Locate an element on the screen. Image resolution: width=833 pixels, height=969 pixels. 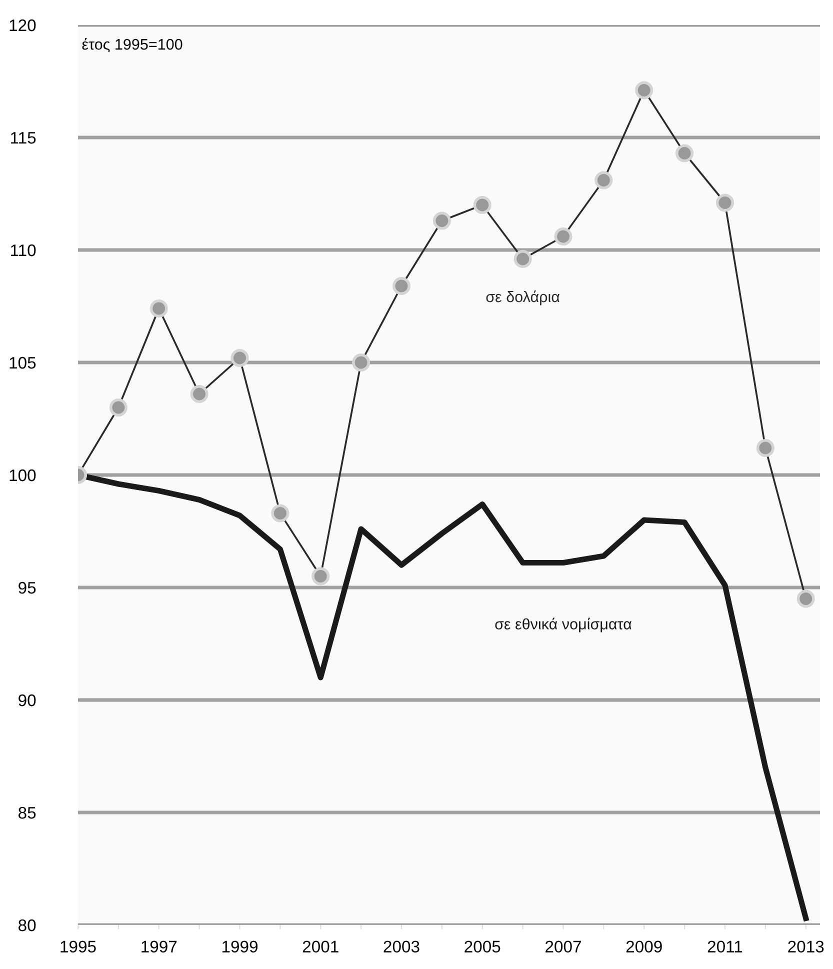
annotation: έτος 1995=100 is located at coordinates (132, 45).